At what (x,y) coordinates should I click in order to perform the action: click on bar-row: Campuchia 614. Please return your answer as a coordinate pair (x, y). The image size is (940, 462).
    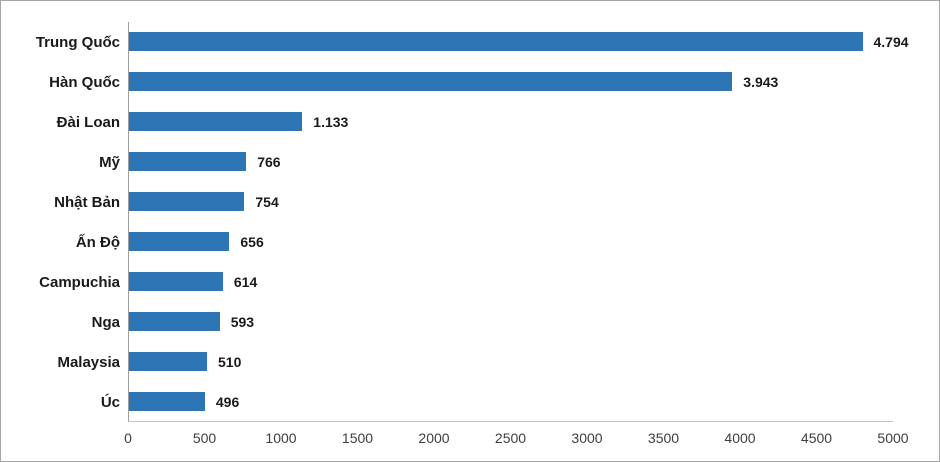
    Looking at the image, I should click on (466, 282).